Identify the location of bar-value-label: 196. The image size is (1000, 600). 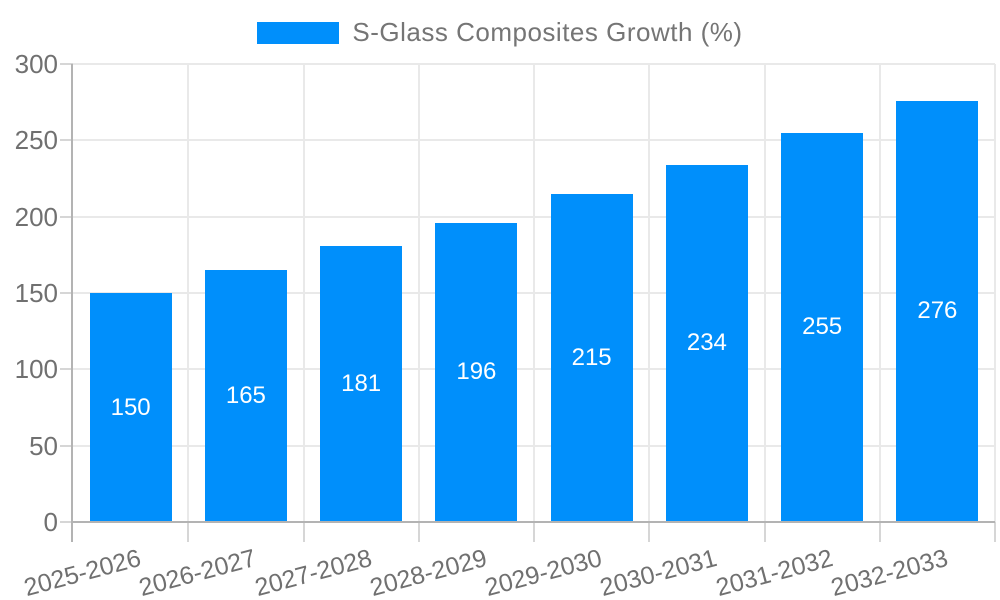
(476, 372).